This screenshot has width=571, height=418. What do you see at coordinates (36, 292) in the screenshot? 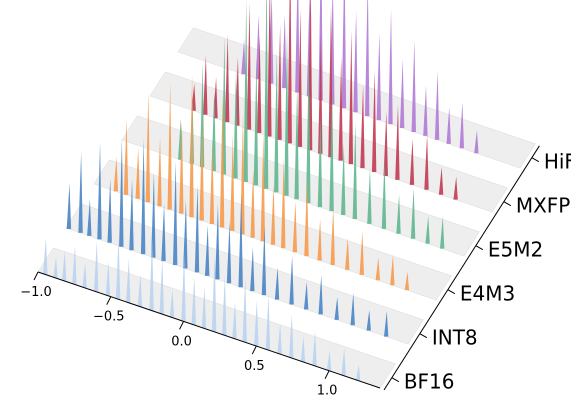
I see `x-tick-label: −1.0` at bounding box center [36, 292].